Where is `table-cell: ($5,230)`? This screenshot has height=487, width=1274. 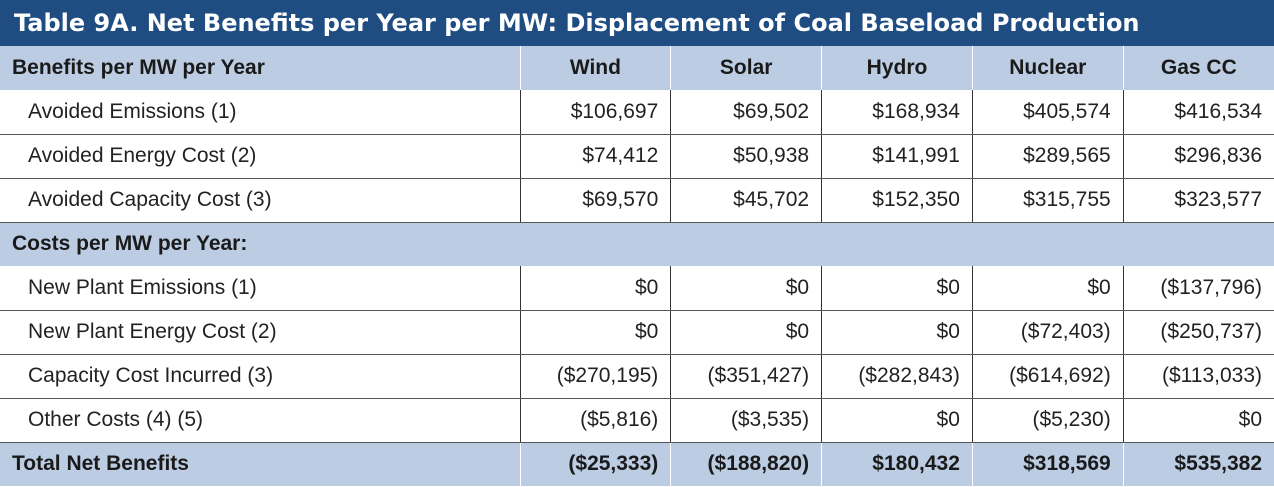
table-cell: ($5,230) is located at coordinates (1047, 420).